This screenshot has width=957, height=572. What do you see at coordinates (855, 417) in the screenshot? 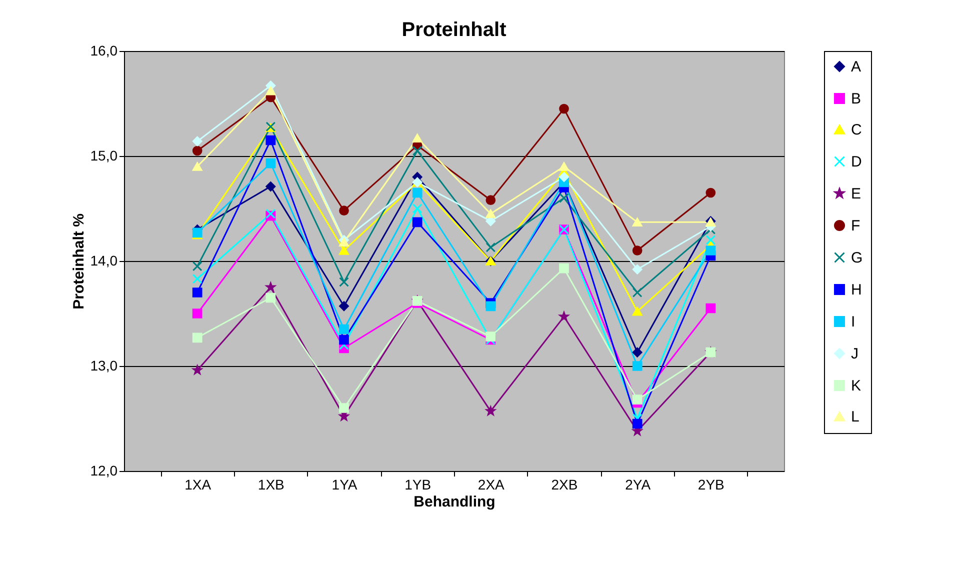
I see `legend-label: L` at bounding box center [855, 417].